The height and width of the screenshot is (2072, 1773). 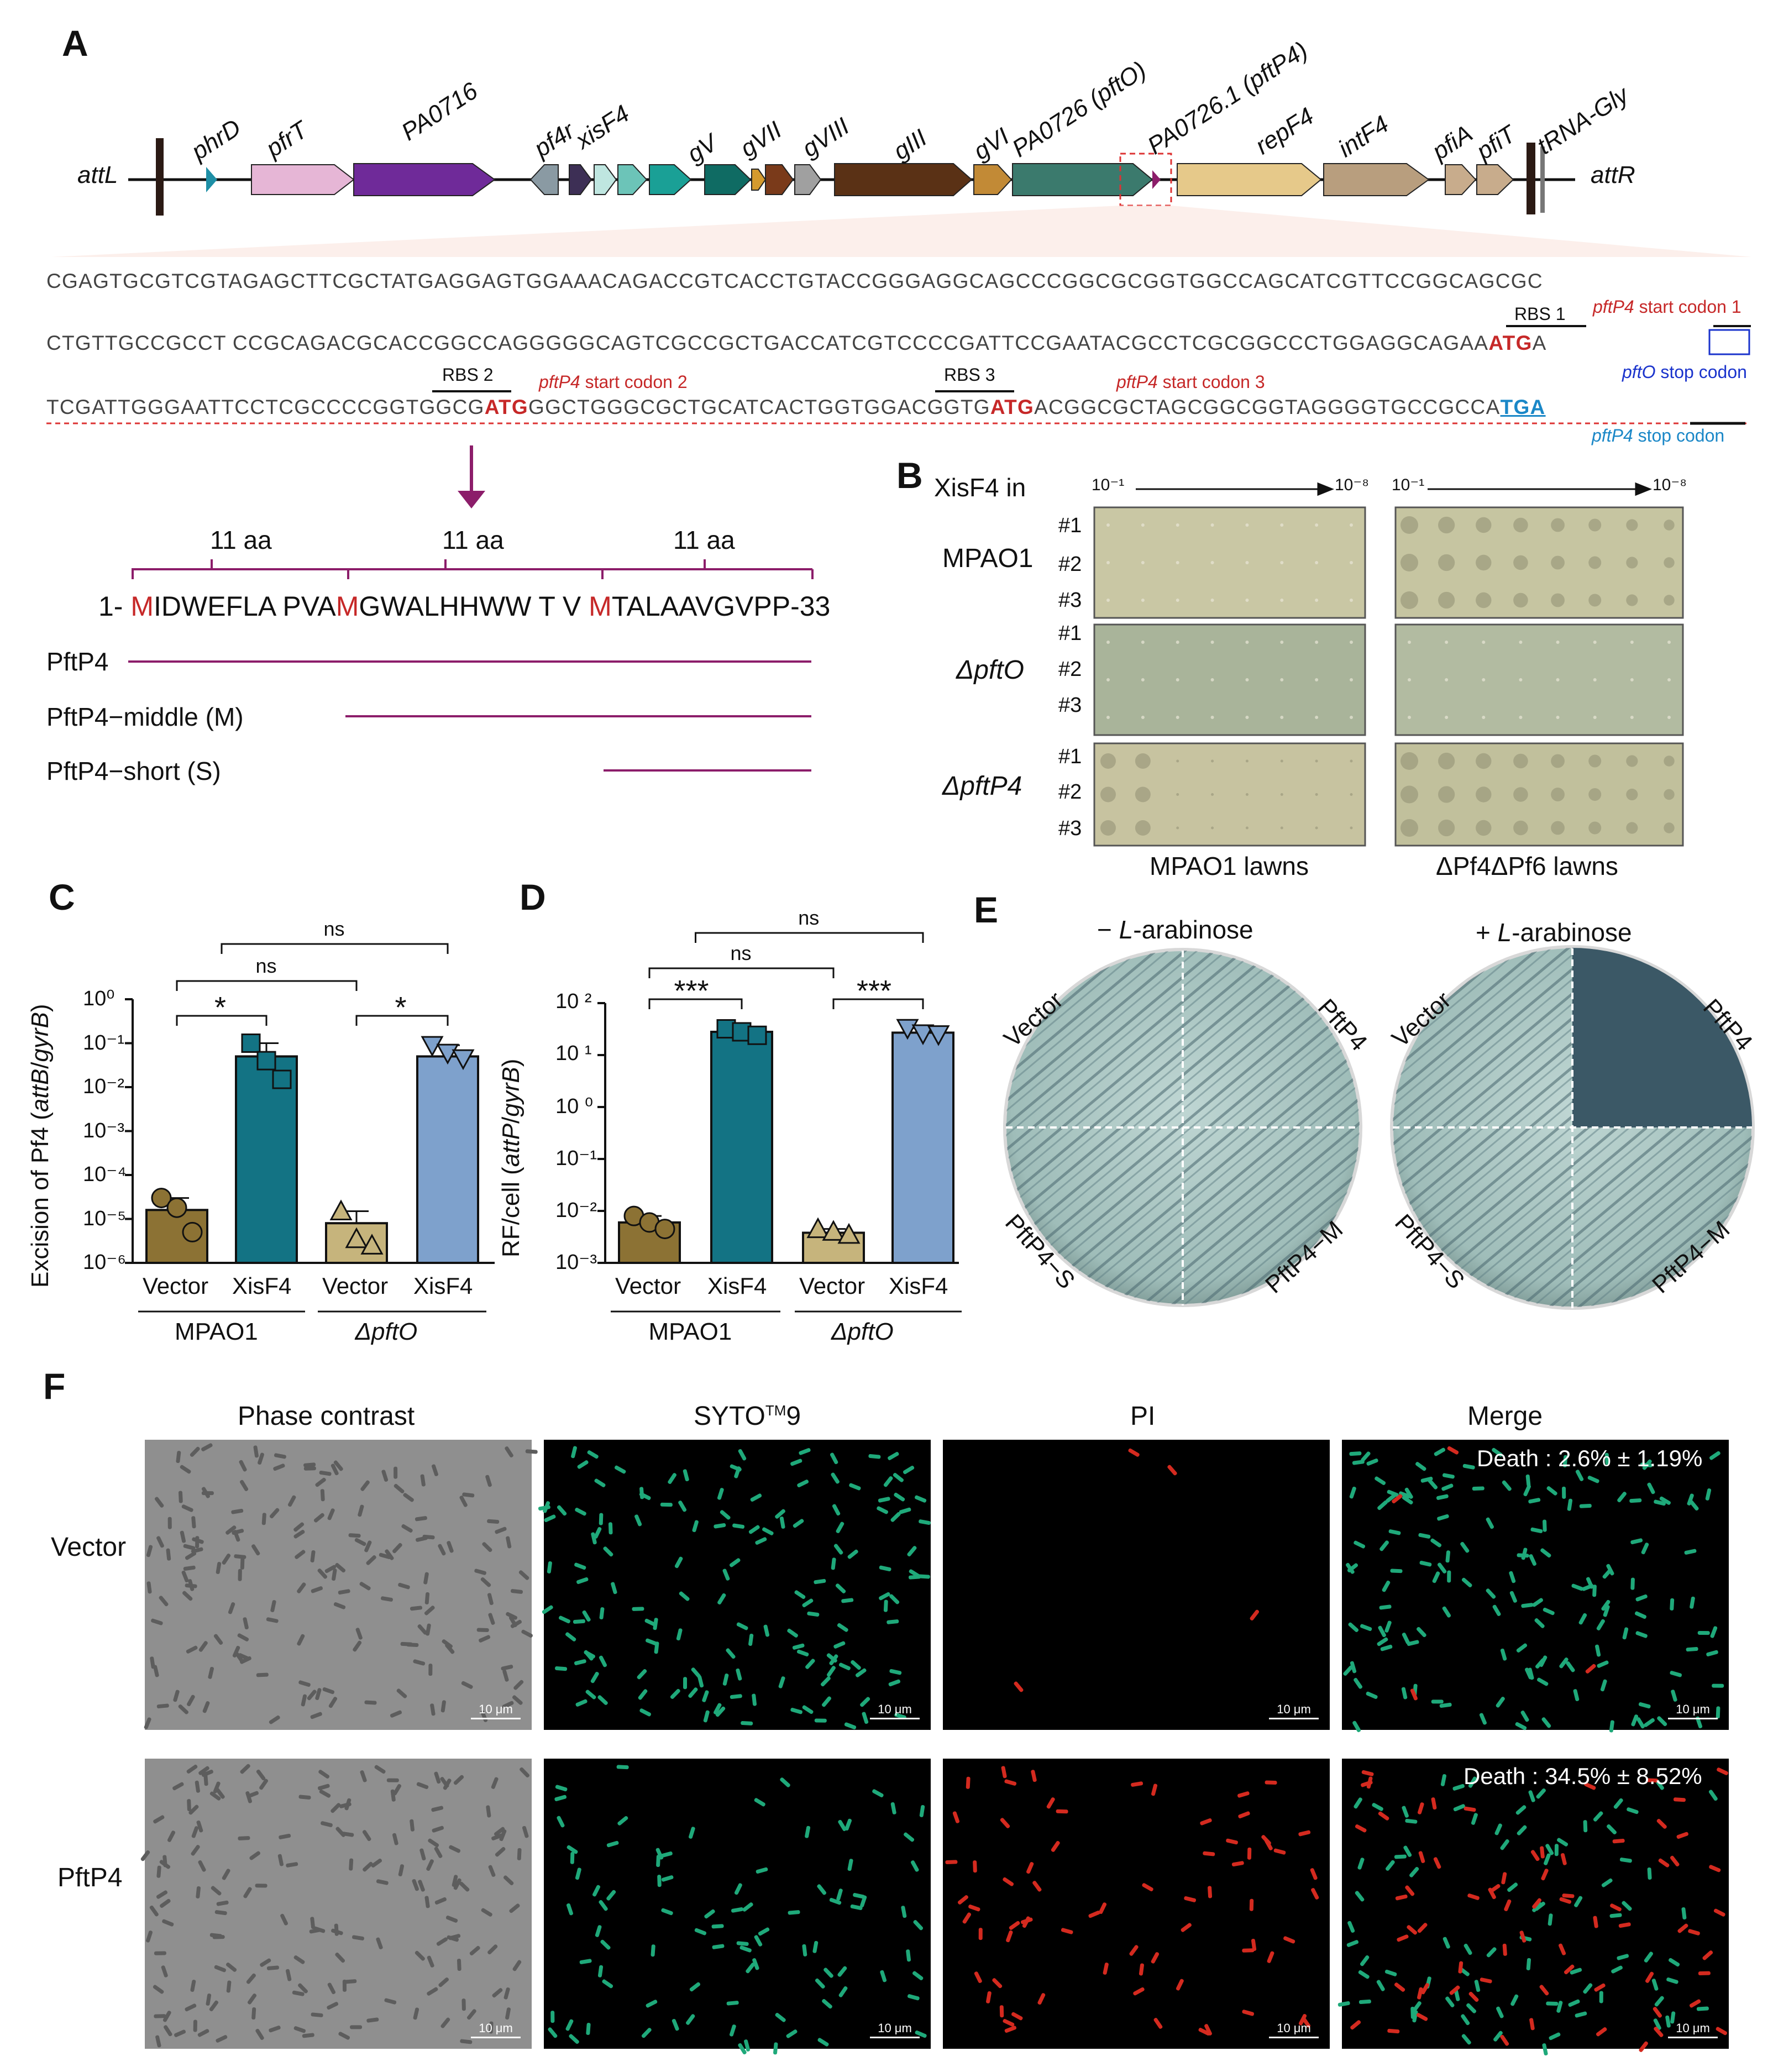 What do you see at coordinates (310, 1128) in the screenshot?
I see `chart-c` at bounding box center [310, 1128].